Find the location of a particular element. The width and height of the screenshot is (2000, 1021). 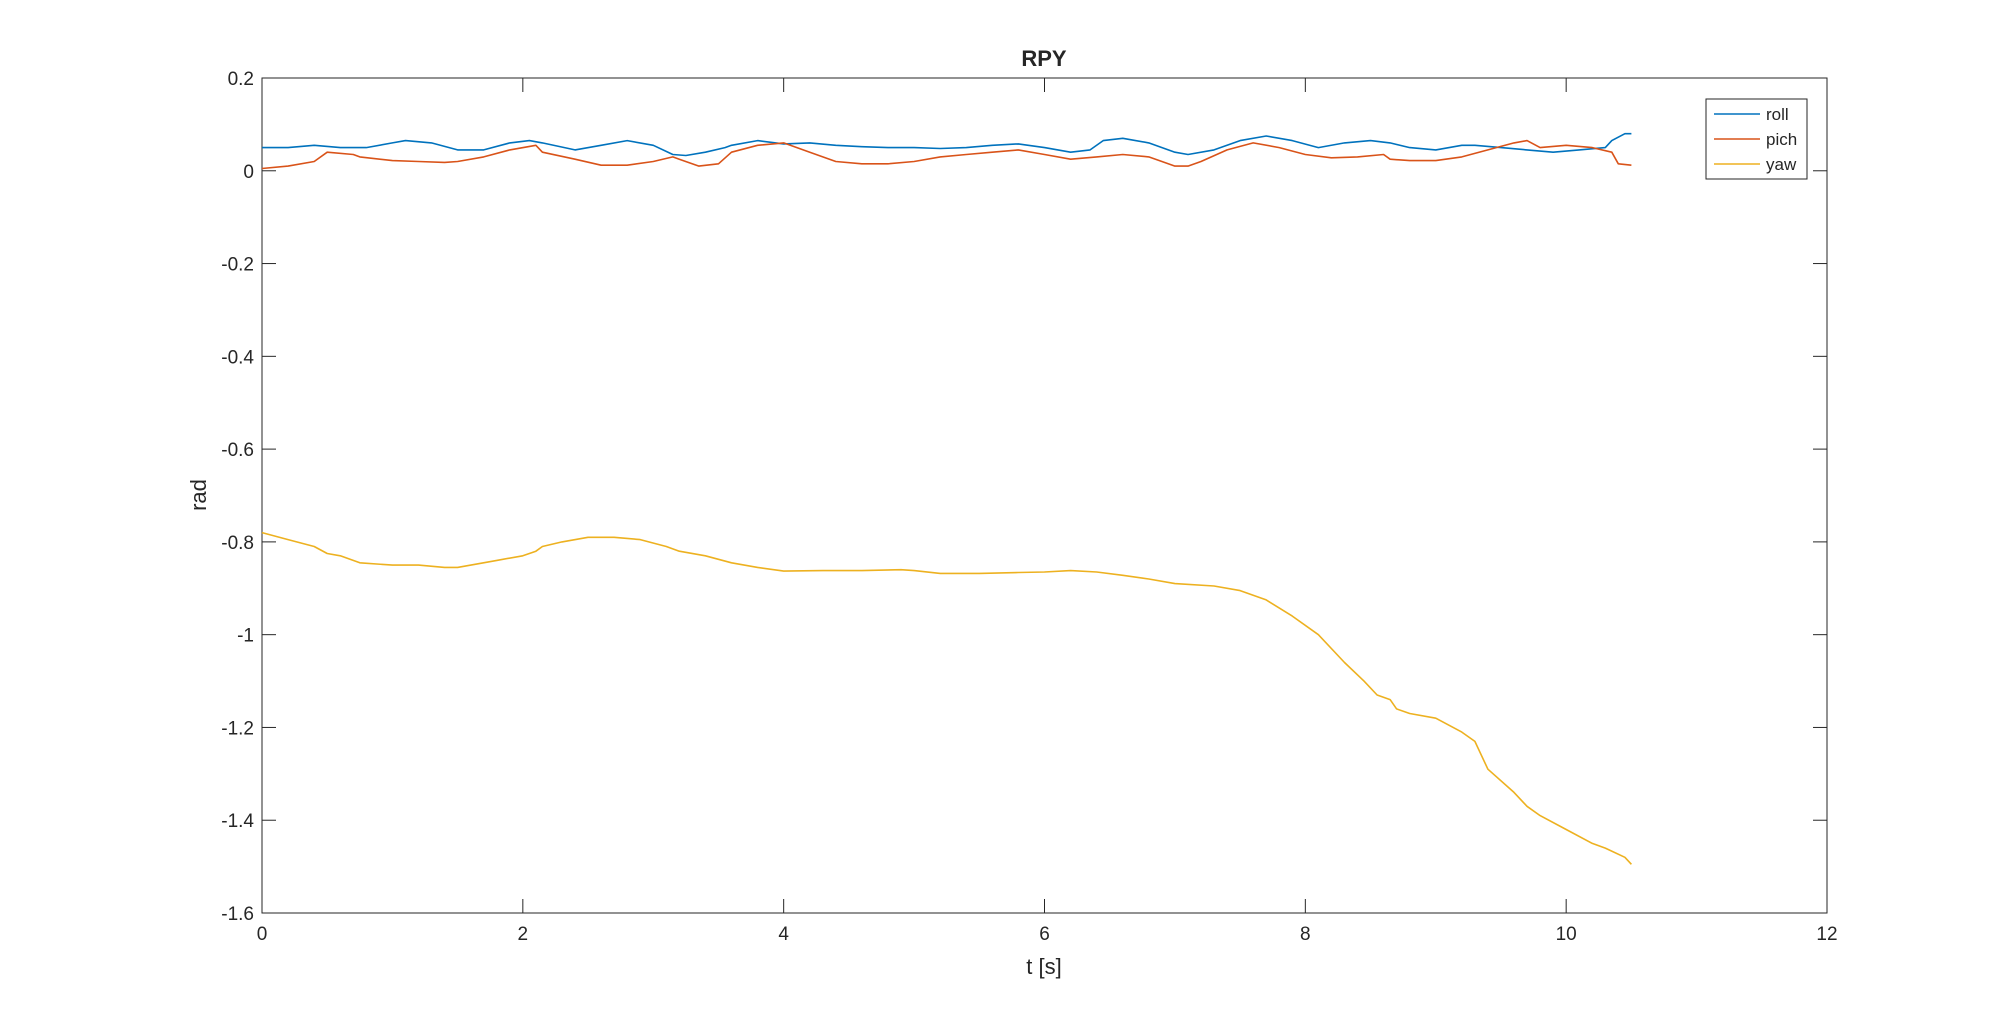

chart-title: RPY is located at coordinates (1044, 58).